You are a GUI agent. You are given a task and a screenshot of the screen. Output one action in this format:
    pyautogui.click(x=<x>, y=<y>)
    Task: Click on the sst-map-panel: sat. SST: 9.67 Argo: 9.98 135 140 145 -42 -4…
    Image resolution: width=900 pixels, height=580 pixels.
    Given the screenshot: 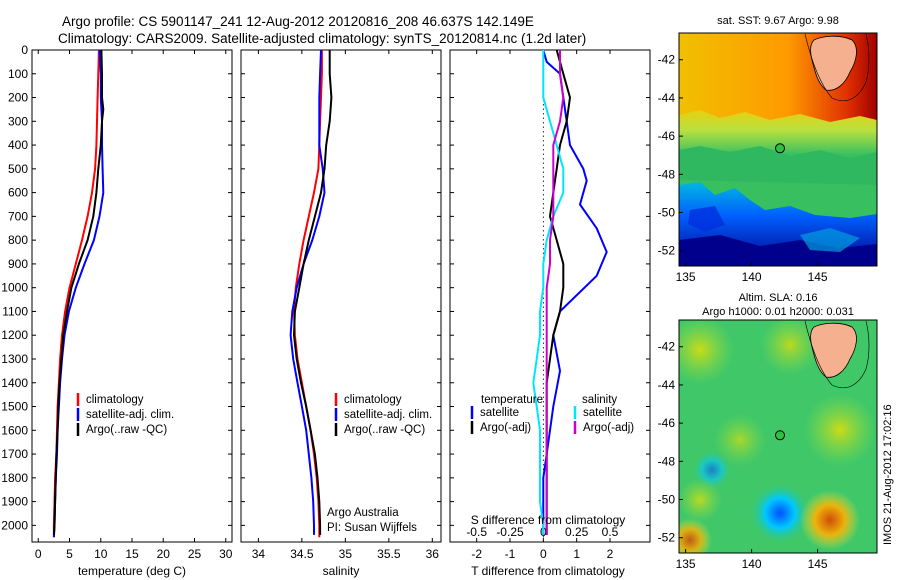 What is the action you would take?
    pyautogui.click(x=768, y=149)
    